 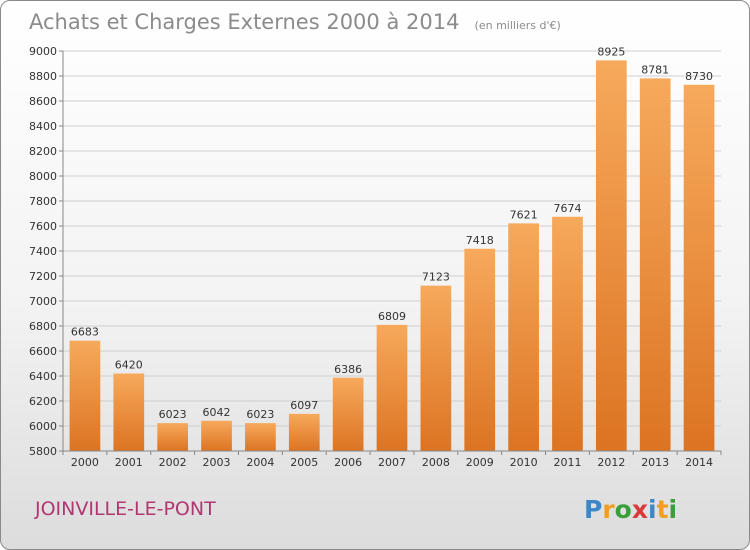 What do you see at coordinates (699, 76) in the screenshot?
I see `data-label: 8730` at bounding box center [699, 76].